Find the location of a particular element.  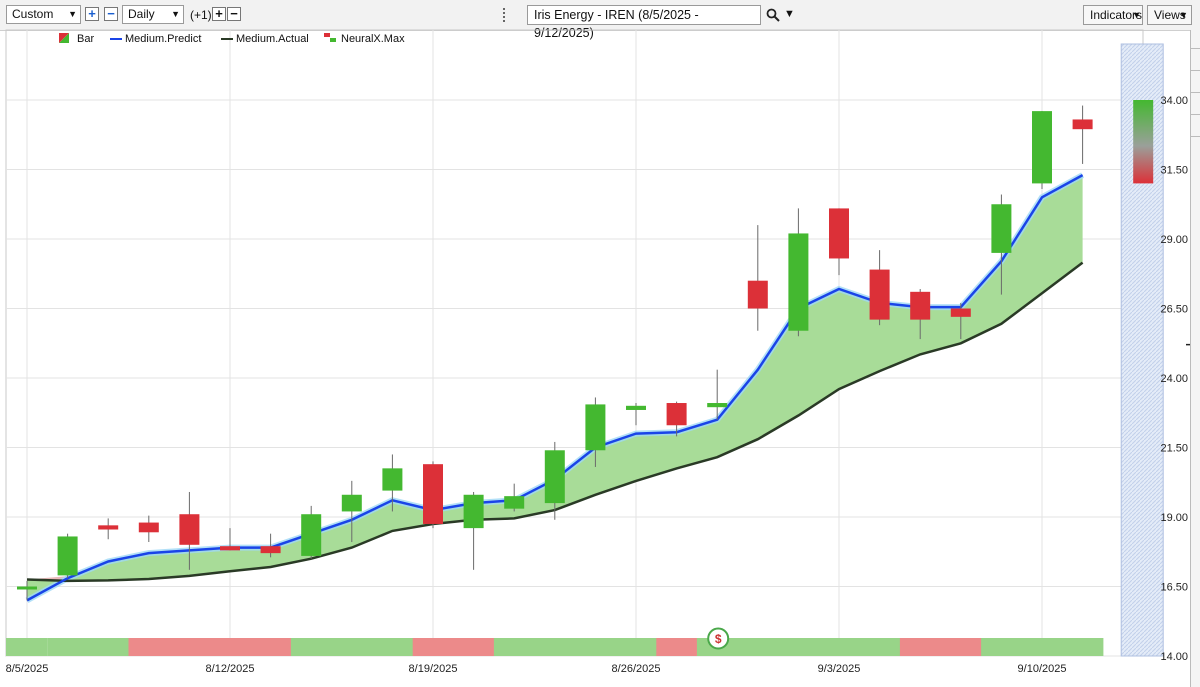

y-tick-label: 19.00 is located at coordinates (1174, 518).